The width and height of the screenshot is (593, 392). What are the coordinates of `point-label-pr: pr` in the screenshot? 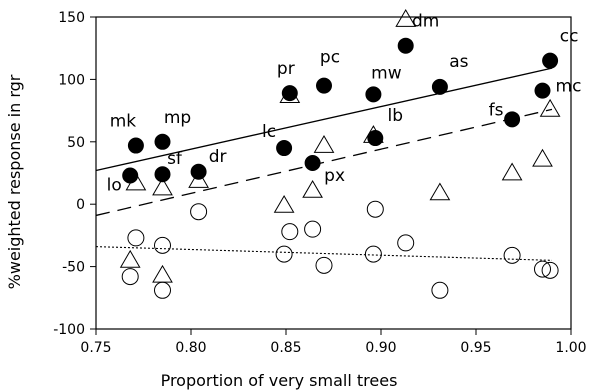 It's located at (286, 69).